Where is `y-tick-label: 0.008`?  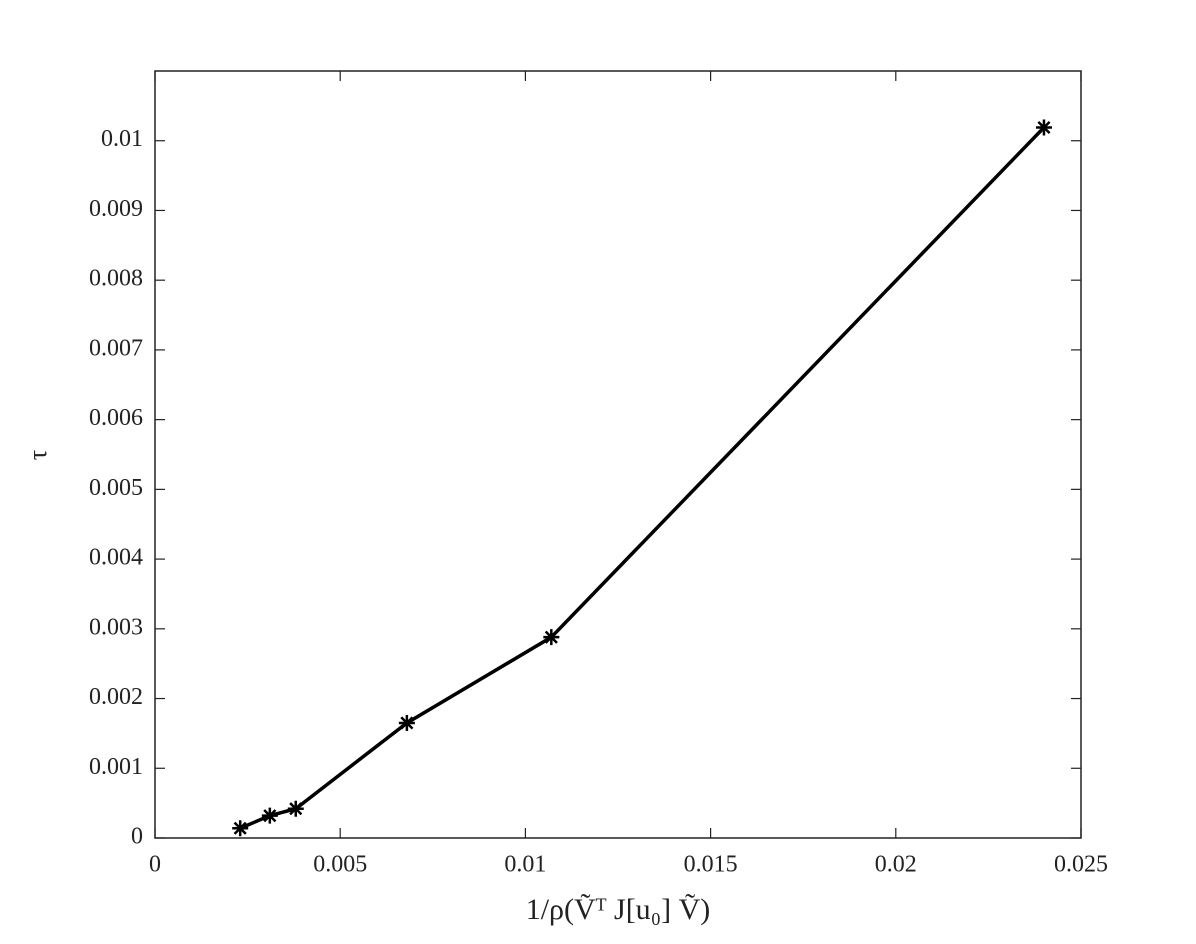
y-tick-label: 0.008 is located at coordinates (116, 279).